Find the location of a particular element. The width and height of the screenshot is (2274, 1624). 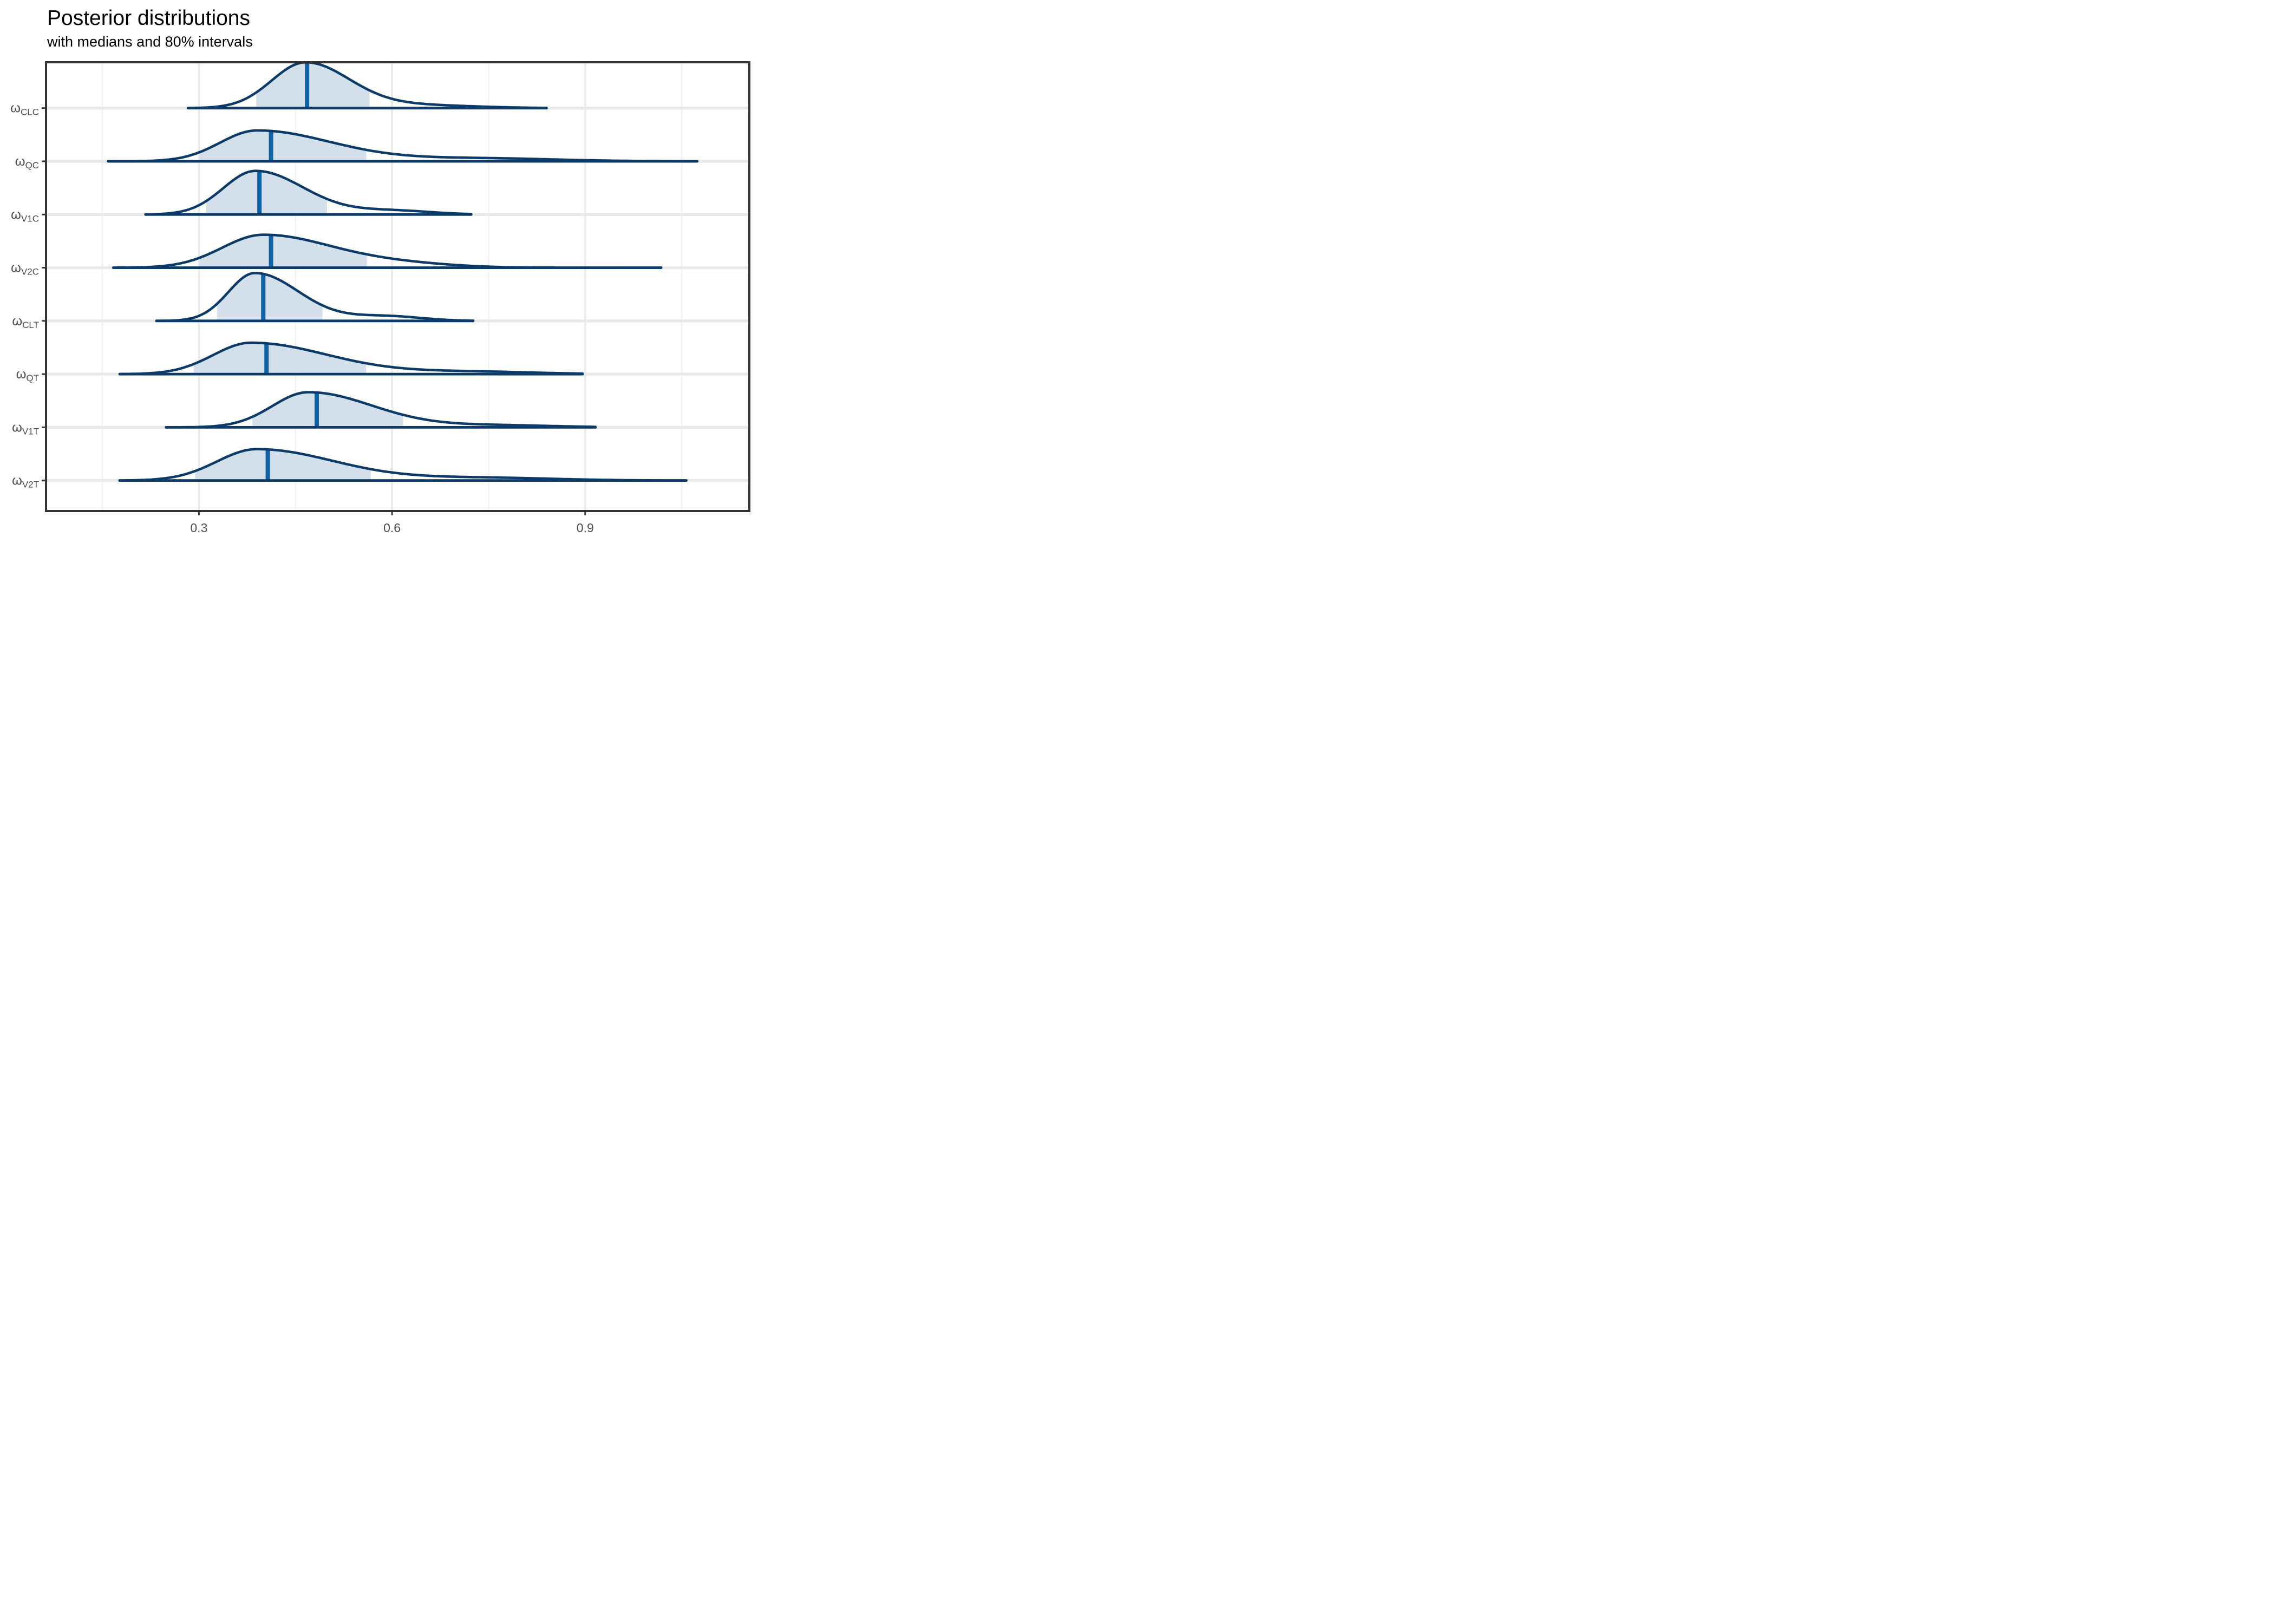

y-tick-label: ωV1T is located at coordinates (26, 428).